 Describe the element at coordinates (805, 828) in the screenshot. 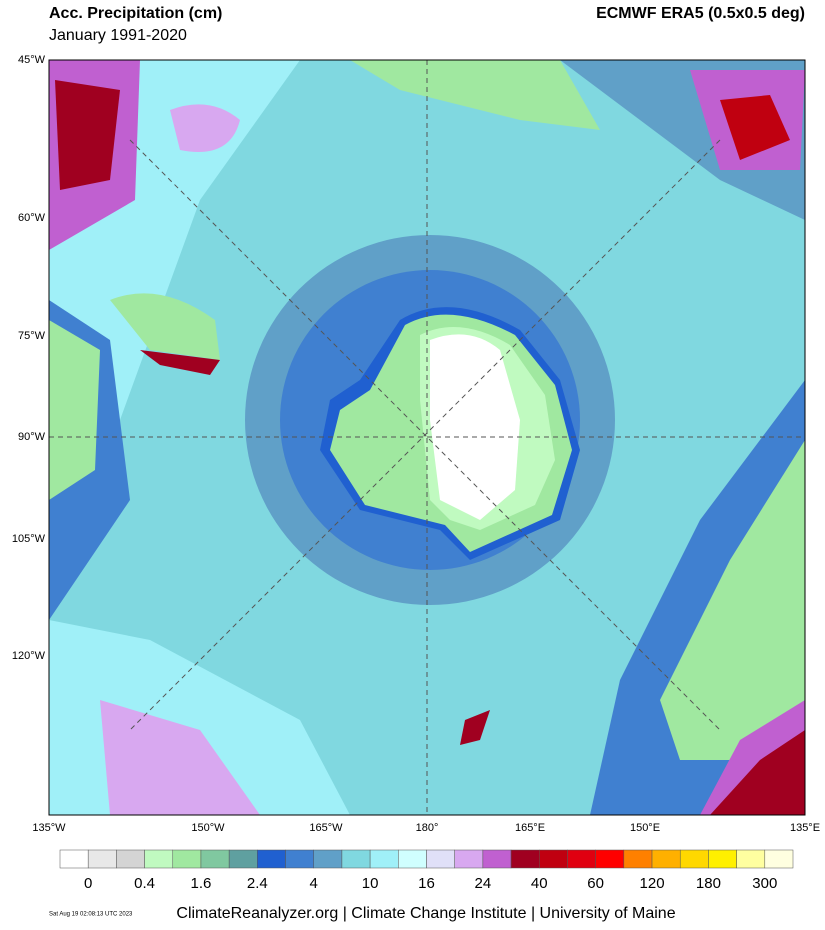

I see `lon-label: 135°E` at that location.